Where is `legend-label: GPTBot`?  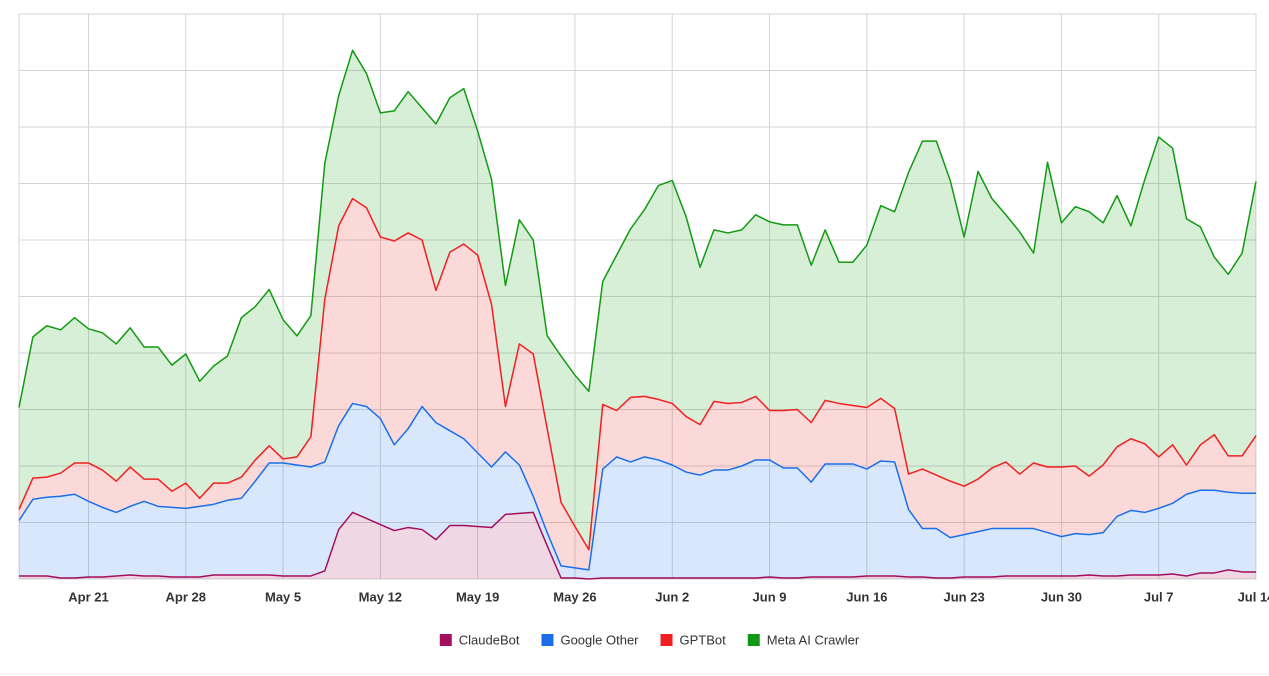
legend-label: GPTBot is located at coordinates (703, 639).